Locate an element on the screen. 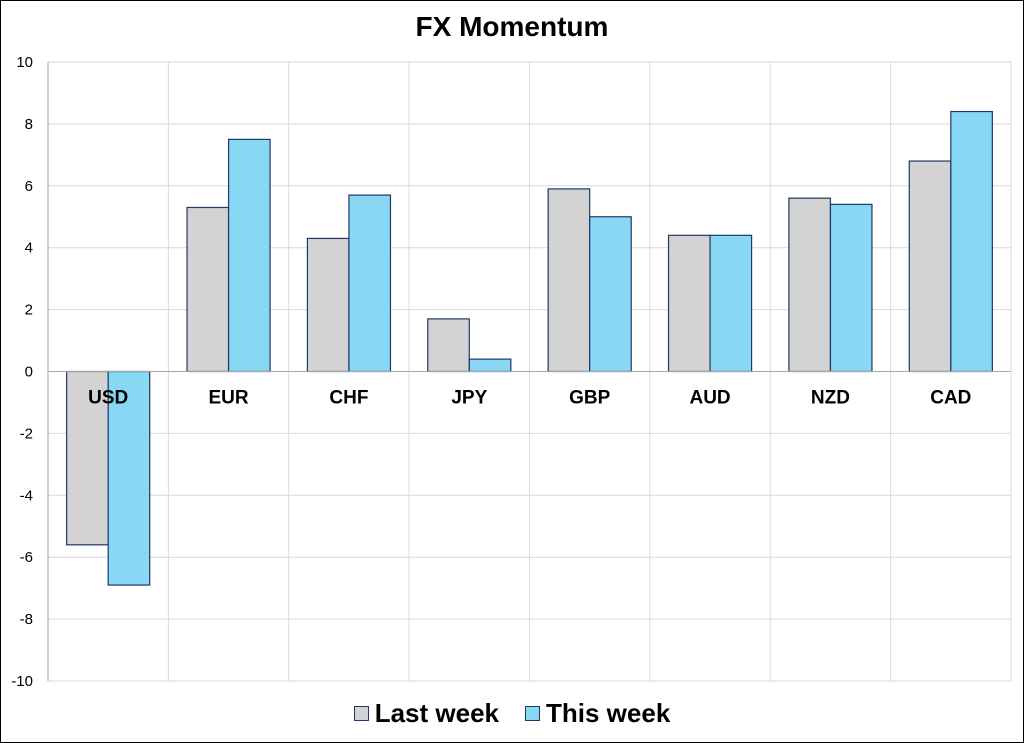 Image resolution: width=1024 pixels, height=743 pixels. bar-last-week-chf is located at coordinates (328, 305).